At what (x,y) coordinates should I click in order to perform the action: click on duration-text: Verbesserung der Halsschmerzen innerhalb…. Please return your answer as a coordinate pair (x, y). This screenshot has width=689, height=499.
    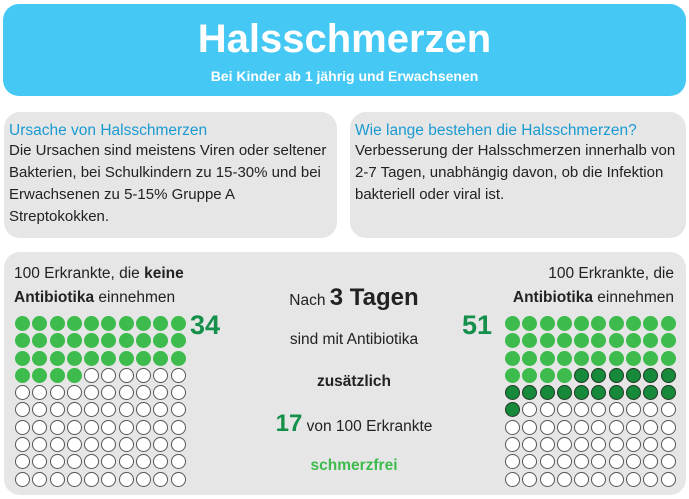
    Looking at the image, I should click on (515, 172).